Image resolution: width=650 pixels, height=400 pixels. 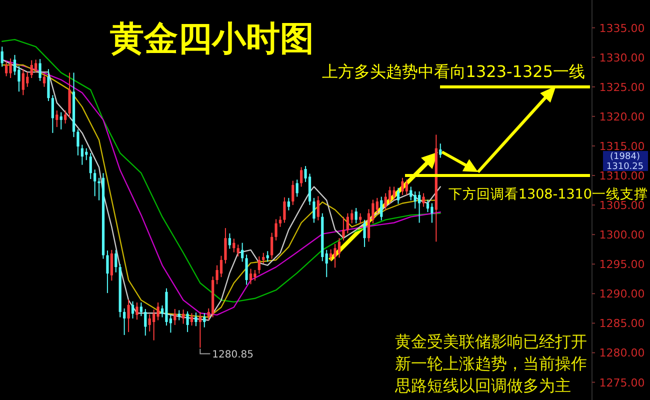 What do you see at coordinates (625, 167) in the screenshot?
I see `text: 1310.25` at bounding box center [625, 167].